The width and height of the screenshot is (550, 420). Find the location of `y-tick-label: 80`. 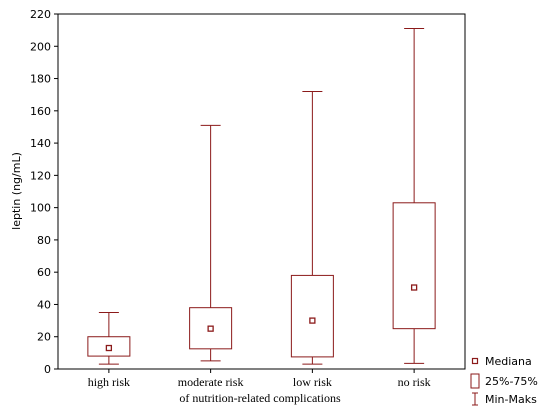

y-tick-label: 80 is located at coordinates (44, 240).